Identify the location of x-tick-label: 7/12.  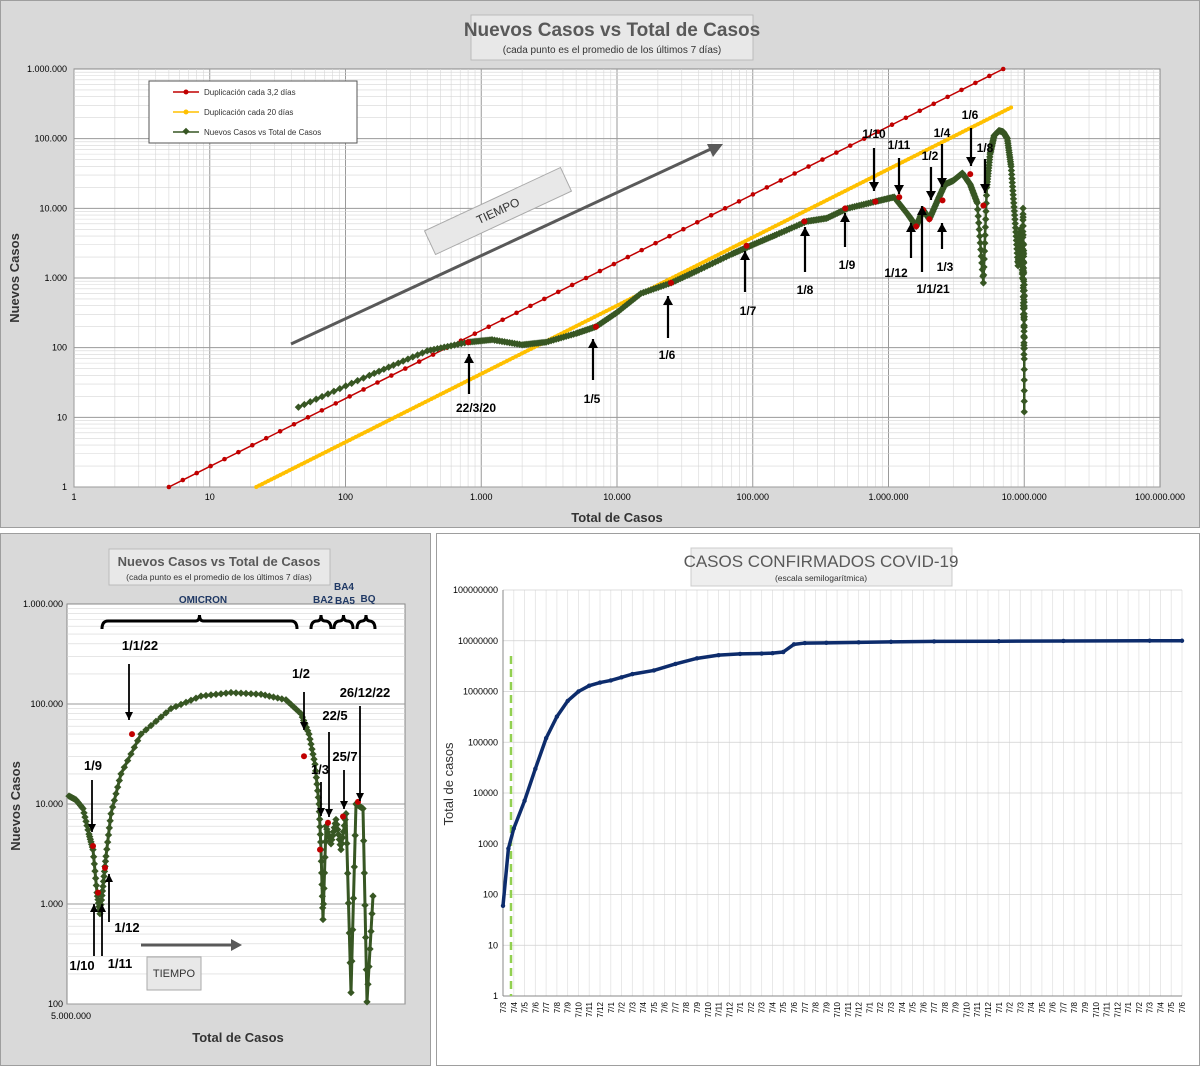
(600, 1009).